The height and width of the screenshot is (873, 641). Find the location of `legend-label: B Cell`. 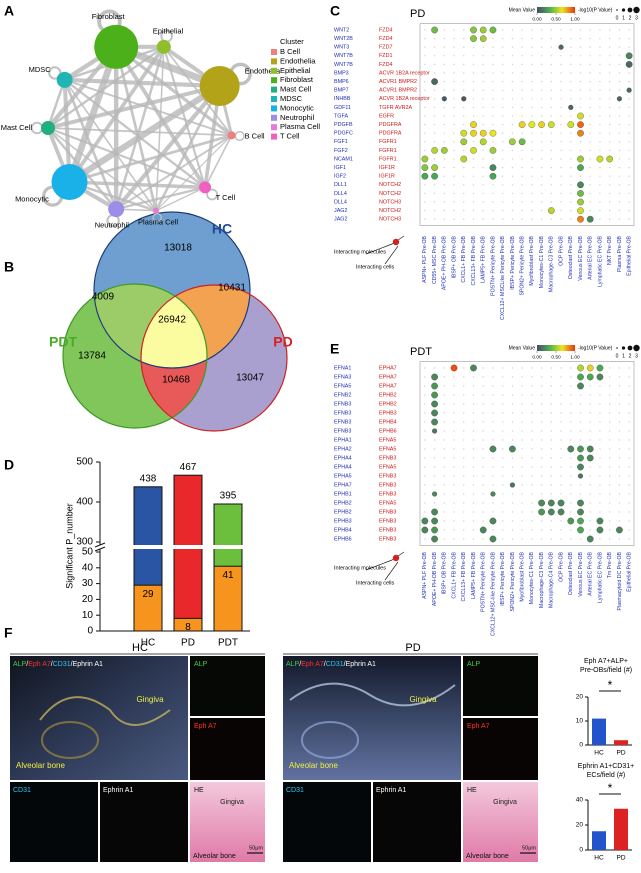

legend-label: B Cell is located at coordinates (290, 51).